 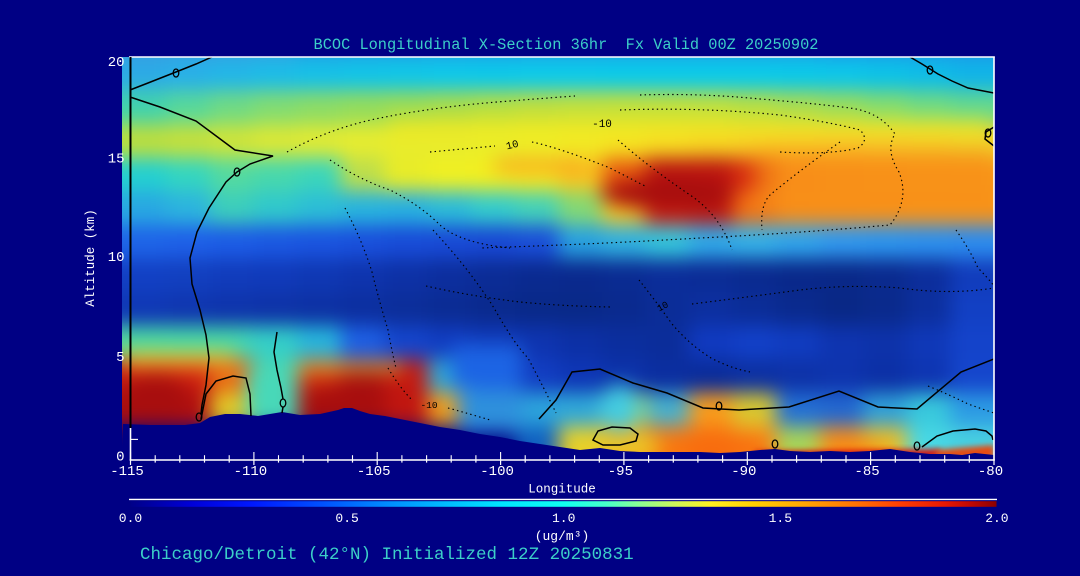 What do you see at coordinates (620, 472) in the screenshot?
I see `svg-text: -95` at bounding box center [620, 472].